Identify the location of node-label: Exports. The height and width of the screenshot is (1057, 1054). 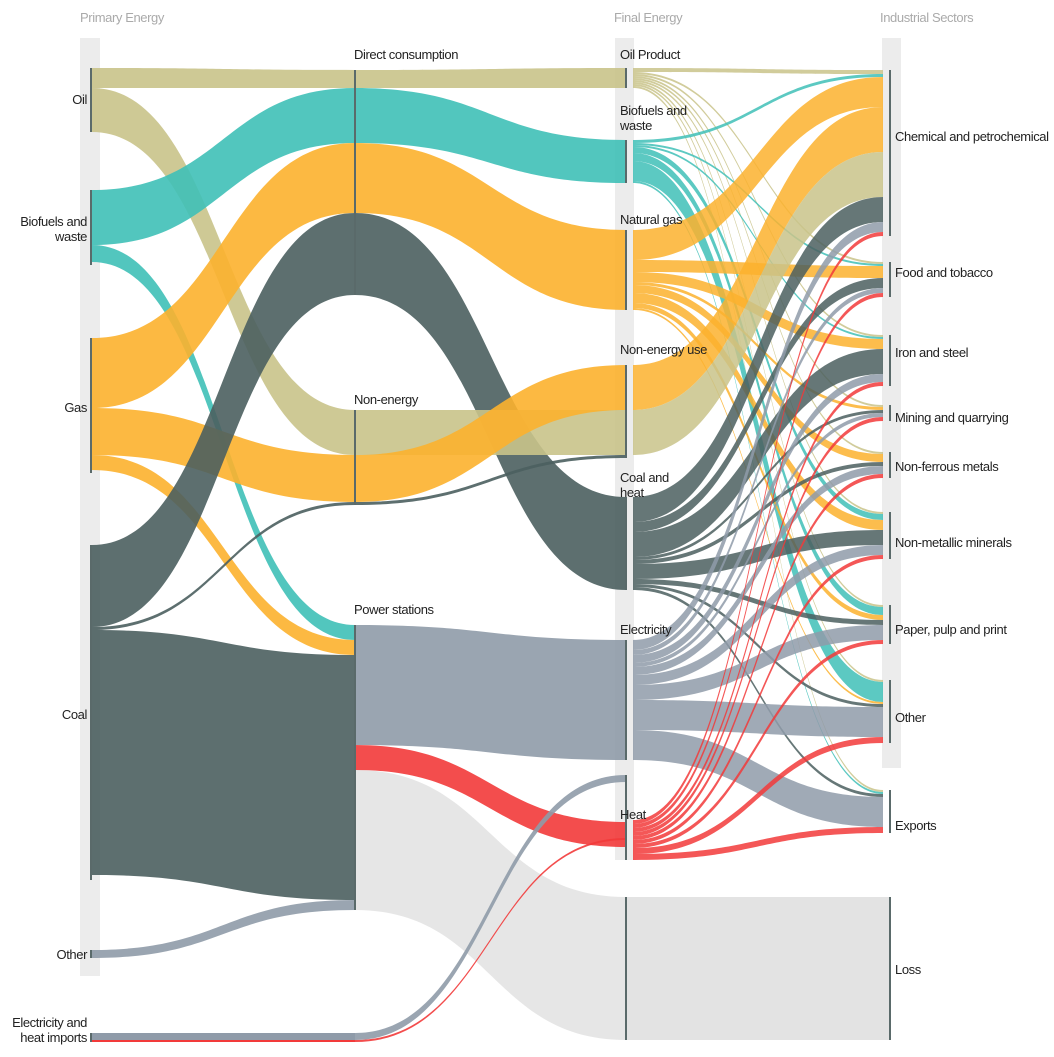
(916, 825).